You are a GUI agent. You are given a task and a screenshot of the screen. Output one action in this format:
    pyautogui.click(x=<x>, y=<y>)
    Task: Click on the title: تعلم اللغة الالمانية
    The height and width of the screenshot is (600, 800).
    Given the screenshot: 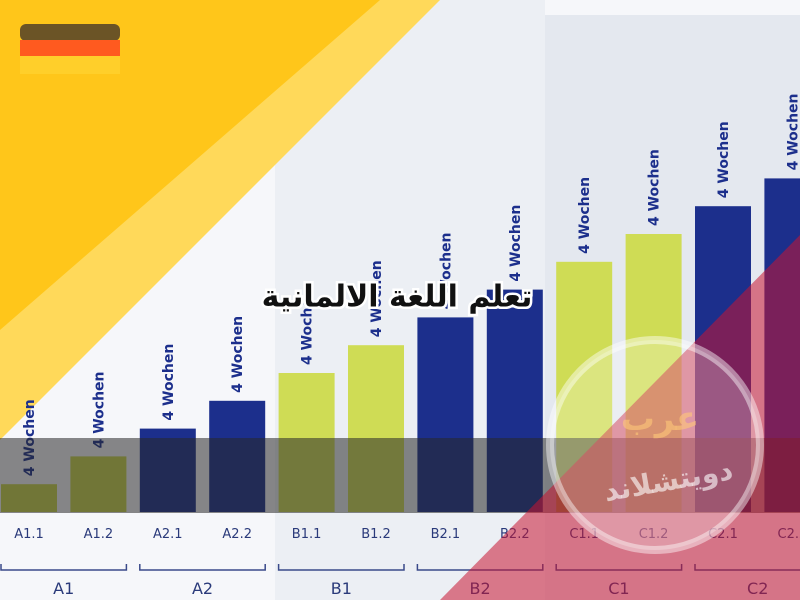 What is the action you would take?
    pyautogui.click(x=397, y=297)
    